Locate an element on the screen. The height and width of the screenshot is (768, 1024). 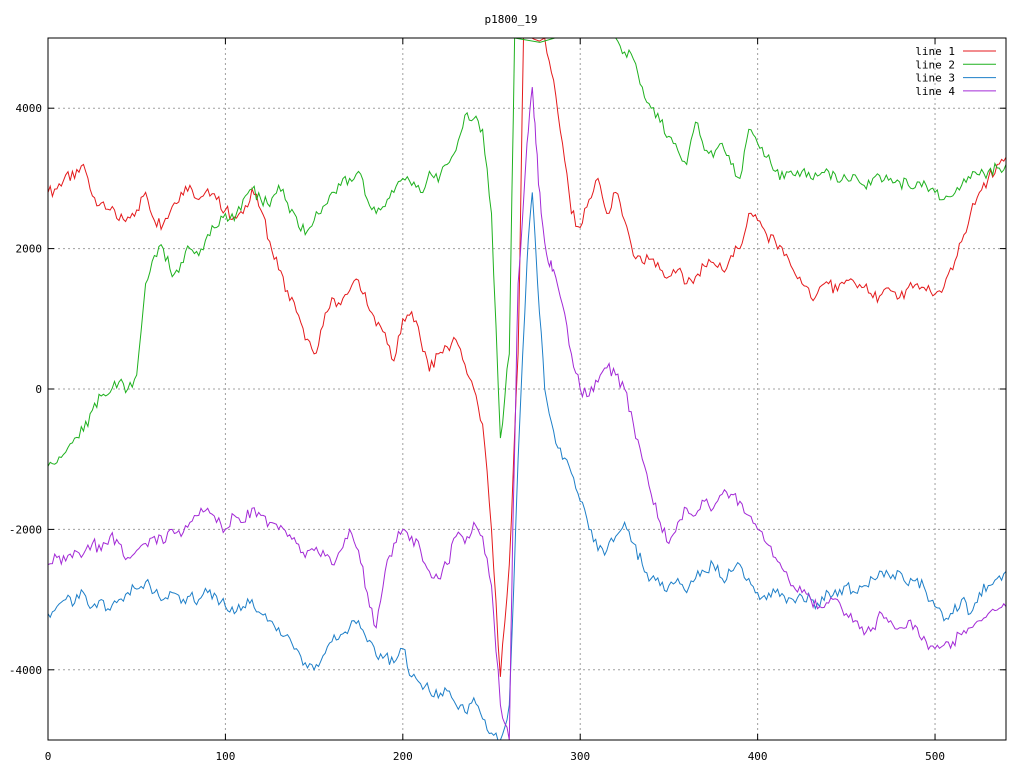
x-tick-label: 400 is located at coordinates (758, 756).